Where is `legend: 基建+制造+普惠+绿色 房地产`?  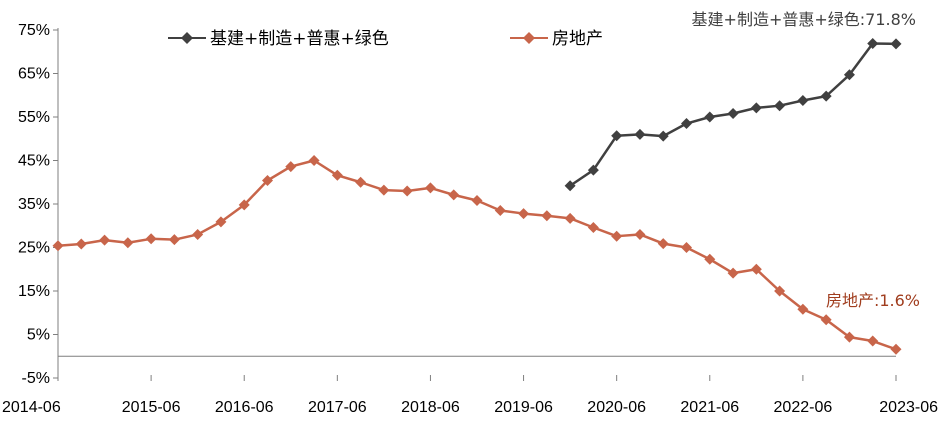 legend: 基建+制造+普惠+绿色 房地产 is located at coordinates (385, 39).